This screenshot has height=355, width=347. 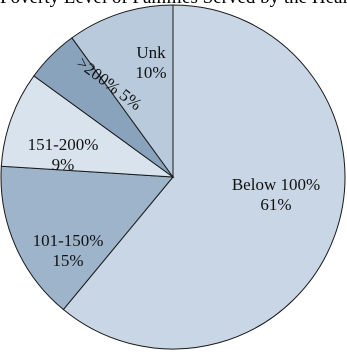 I want to click on pie-slice-unk, so click(x=122, y=91).